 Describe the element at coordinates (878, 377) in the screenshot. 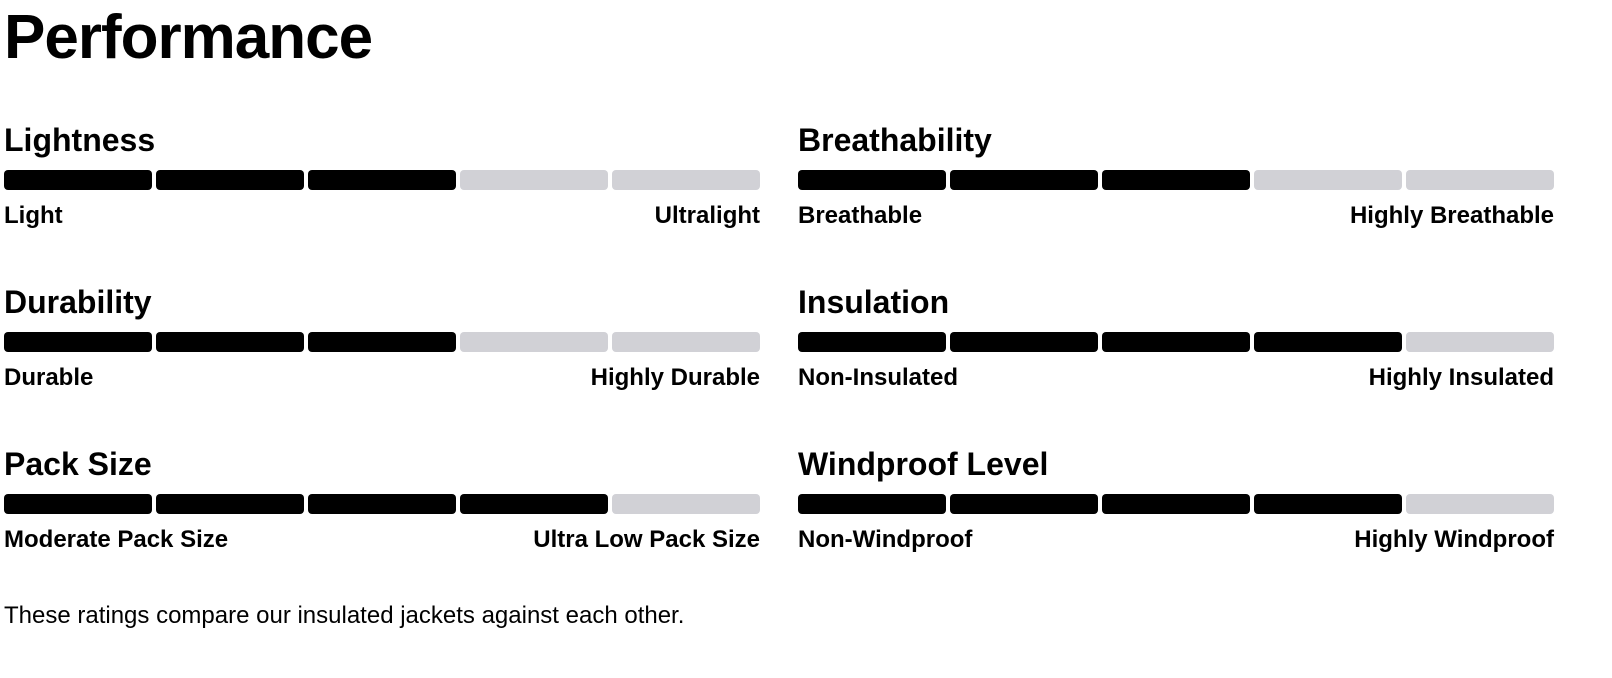

I see `low-label: Non-Insulated` at that location.